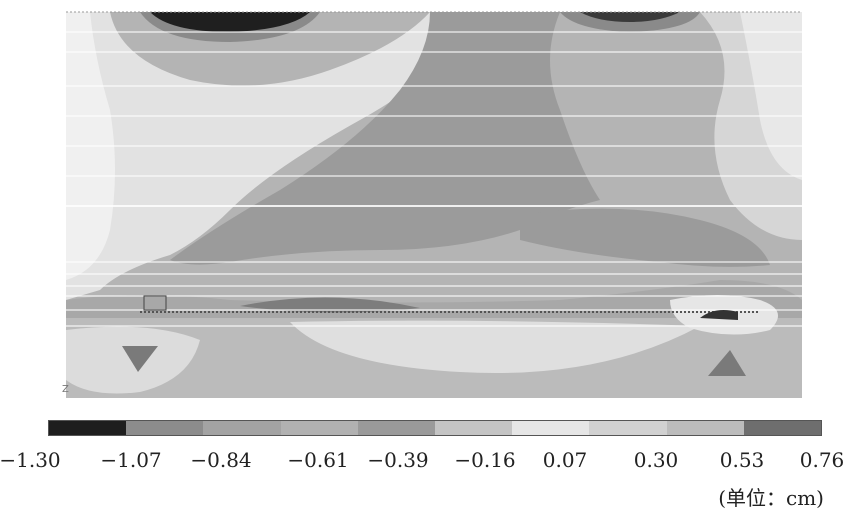 The height and width of the screenshot is (512, 858). I want to click on unit-label: (单位：cm), so click(771, 498).